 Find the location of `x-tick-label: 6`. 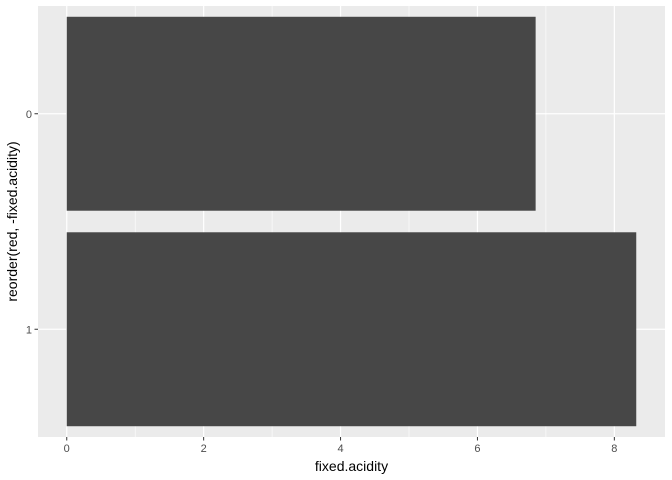

x-tick-label: 6 is located at coordinates (477, 449).